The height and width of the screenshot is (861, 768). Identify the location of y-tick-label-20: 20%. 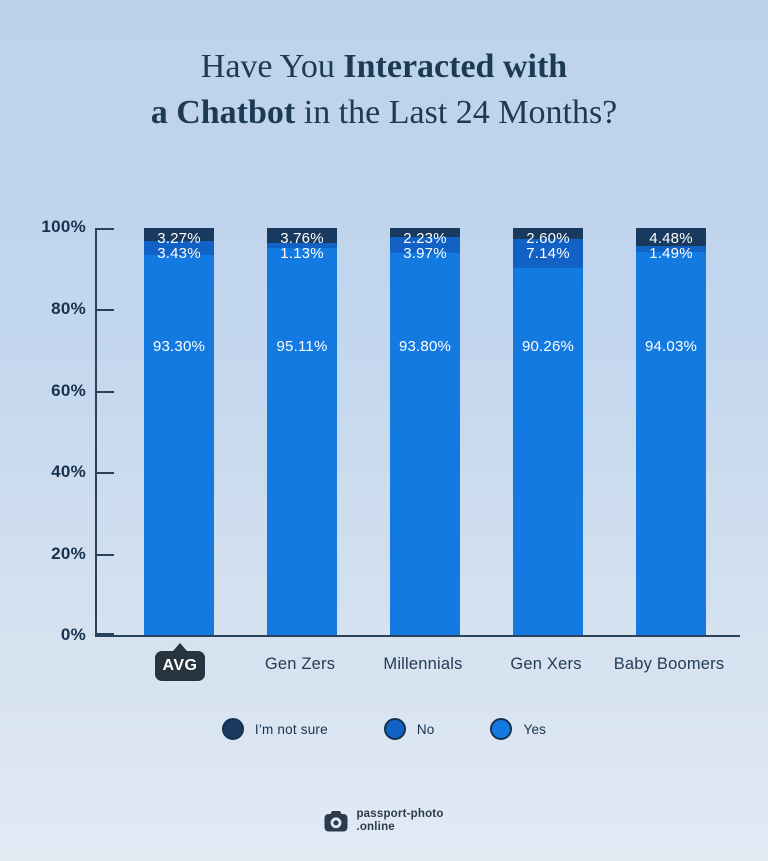
(68, 554).